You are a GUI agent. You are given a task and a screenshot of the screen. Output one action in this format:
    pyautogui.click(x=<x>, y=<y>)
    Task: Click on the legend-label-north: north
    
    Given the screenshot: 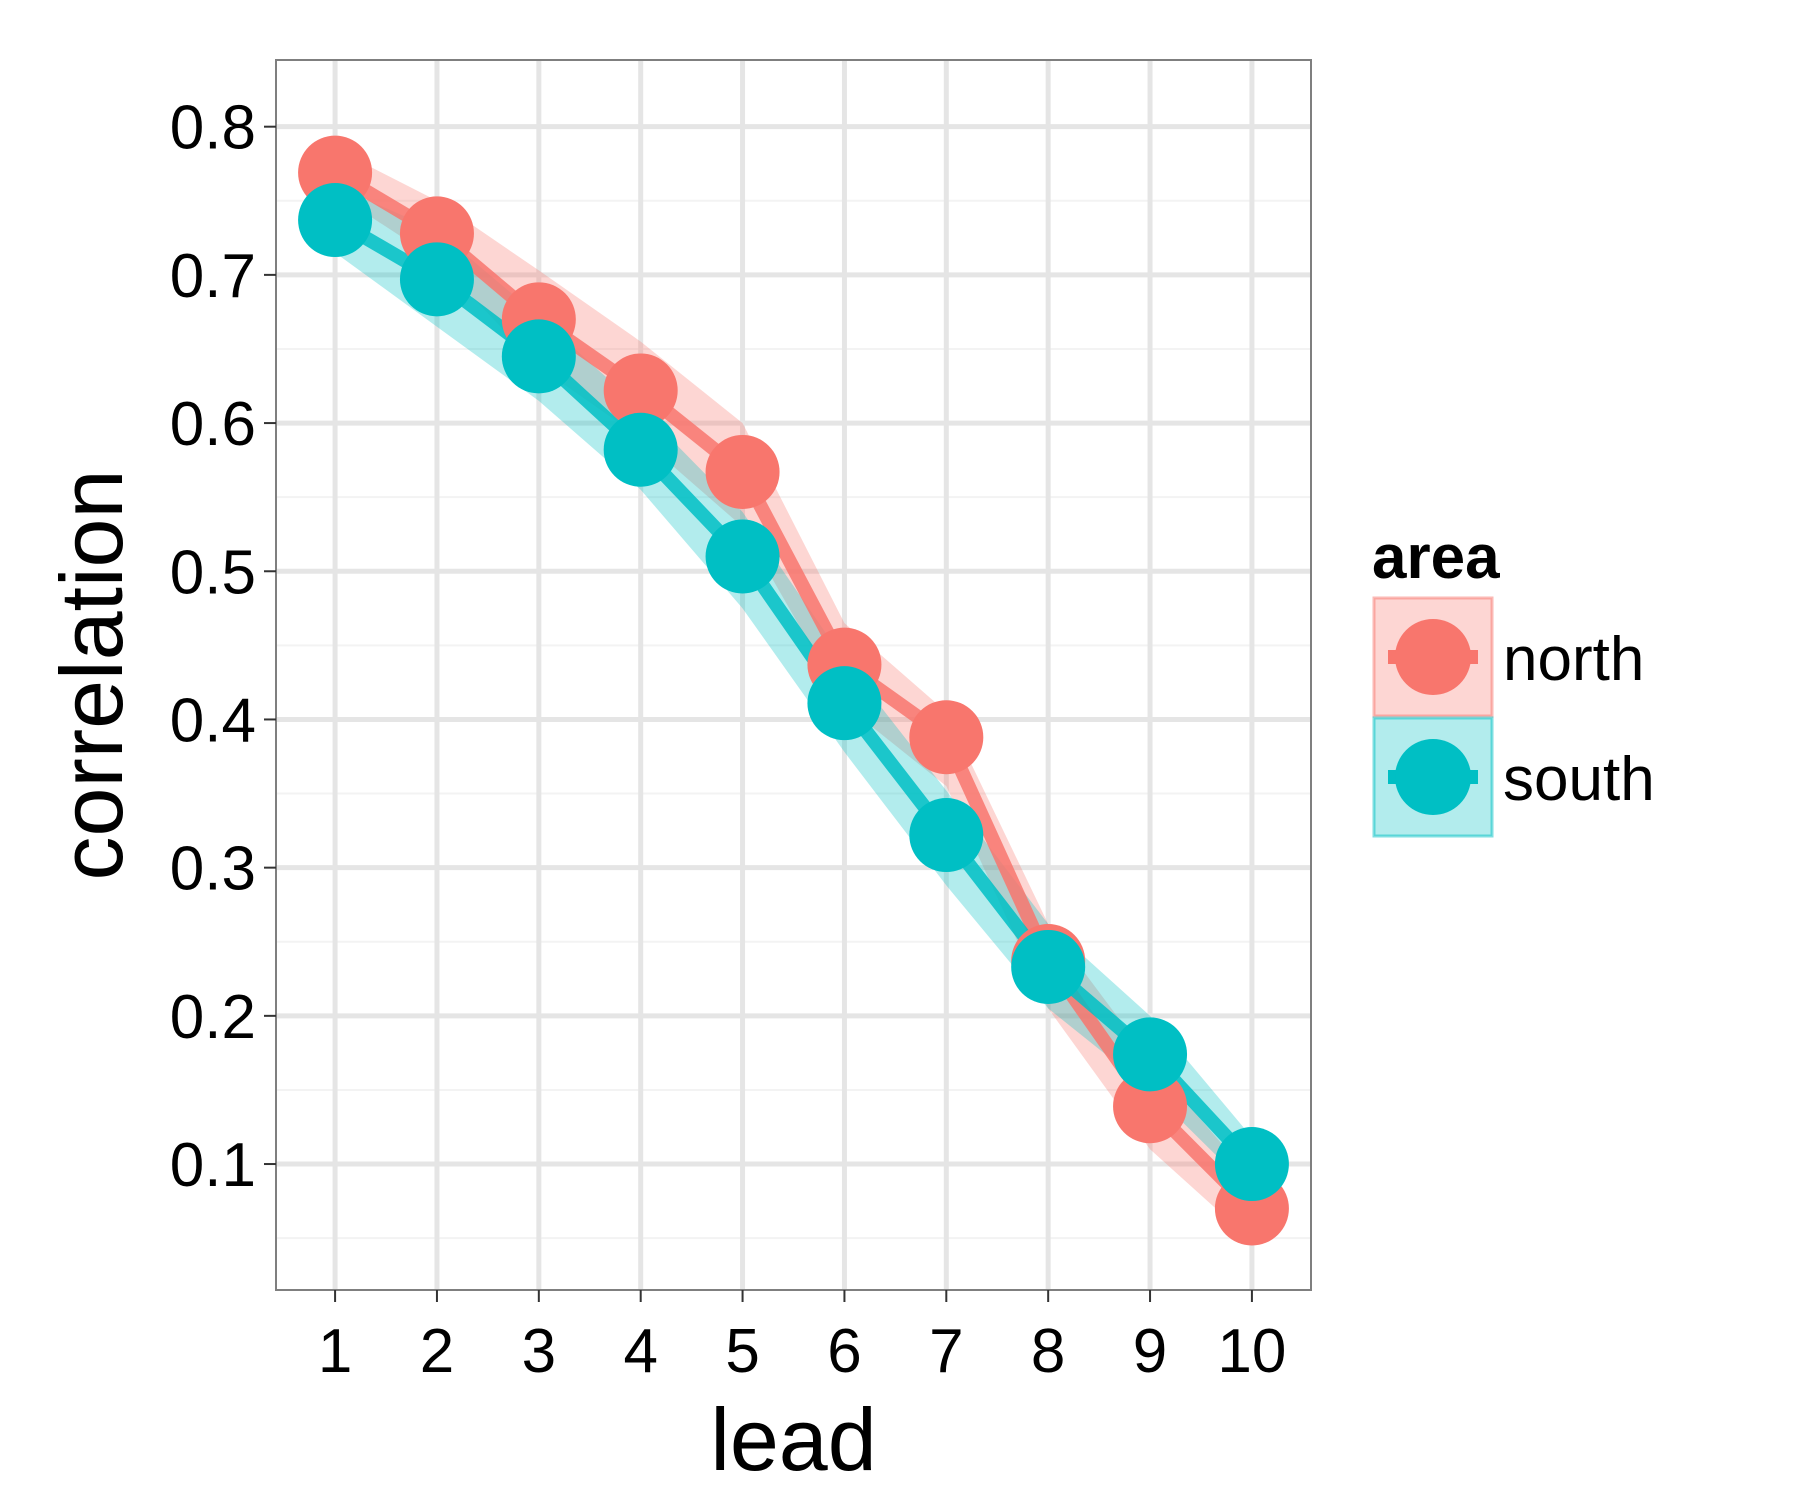 What is the action you would take?
    pyautogui.click(x=1573, y=659)
    